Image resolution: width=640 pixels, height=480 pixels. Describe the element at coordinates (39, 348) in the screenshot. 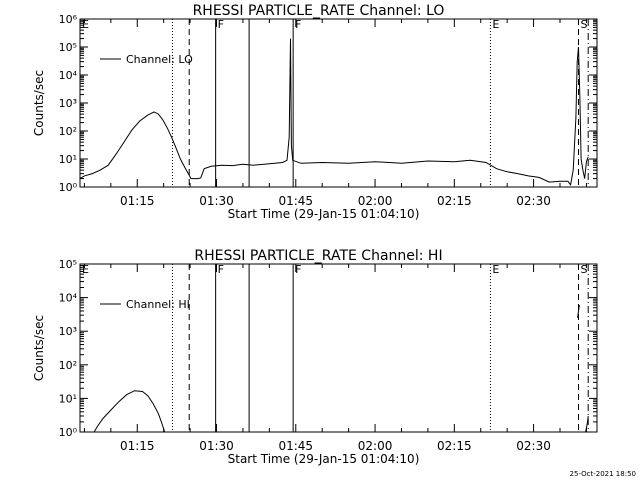

I see `panel-2-ylabel: Counts/sec` at that location.